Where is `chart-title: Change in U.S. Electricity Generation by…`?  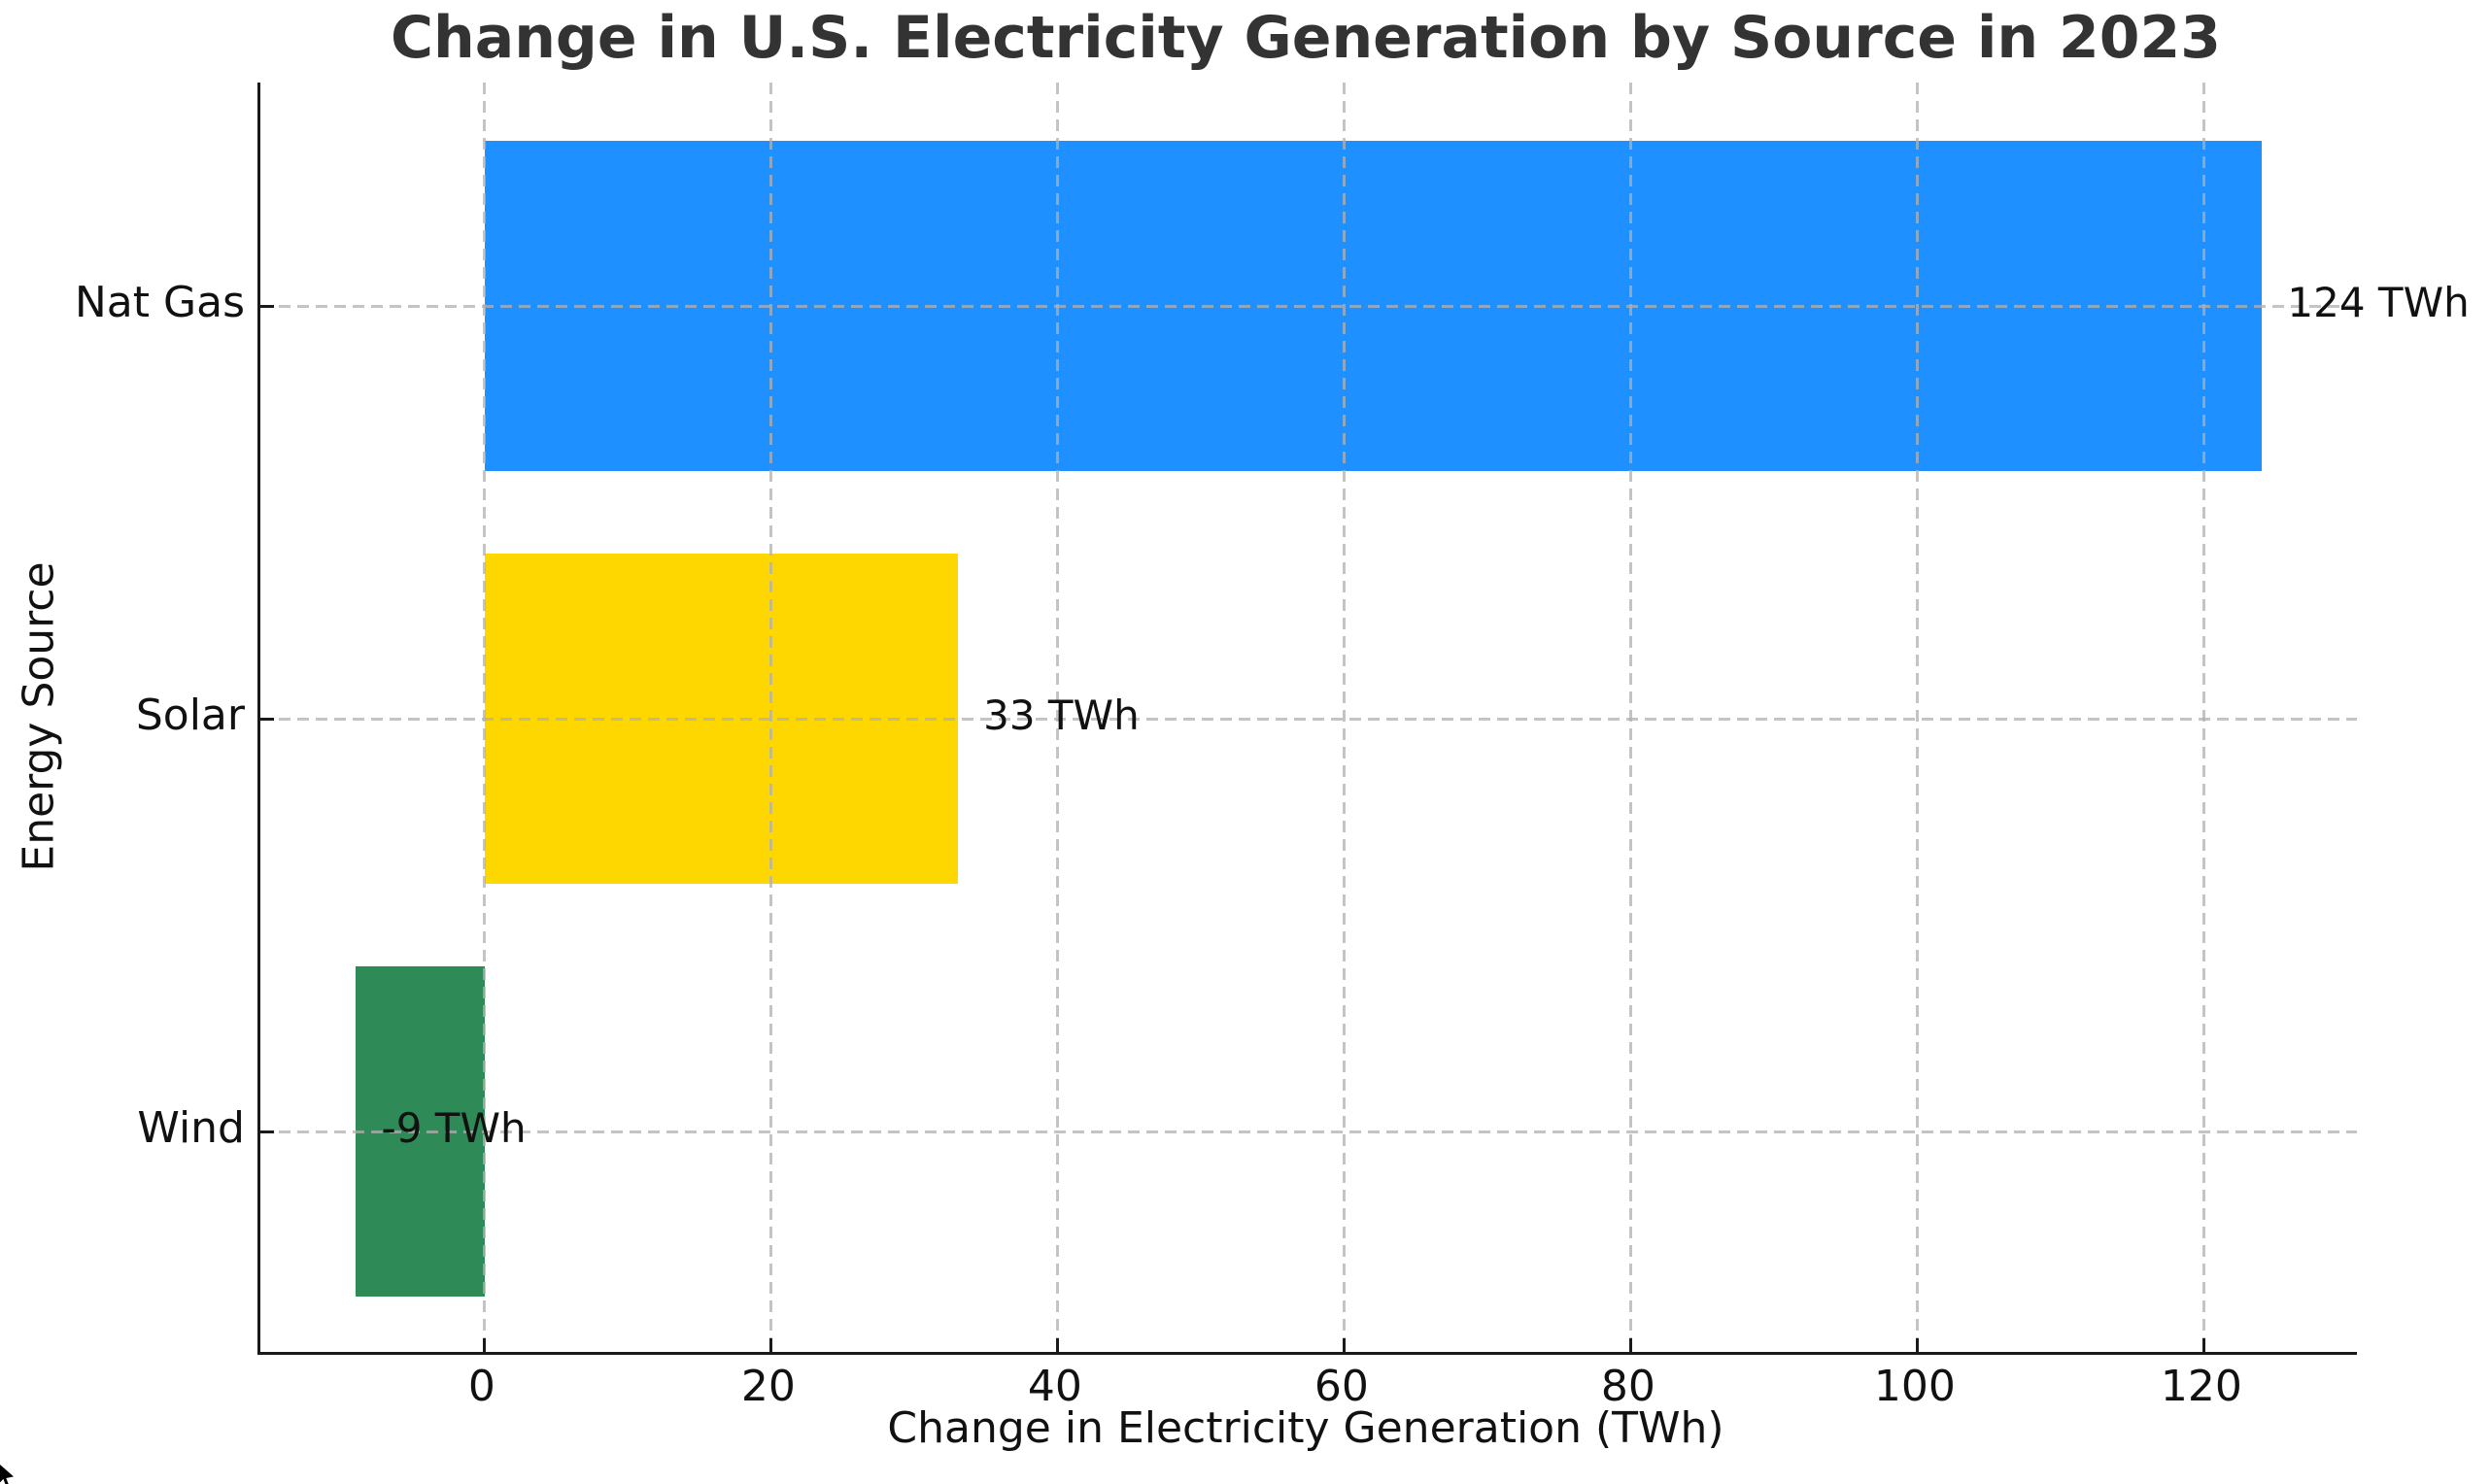 chart-title: Change in U.S. Electricity Generation by… is located at coordinates (1306, 38).